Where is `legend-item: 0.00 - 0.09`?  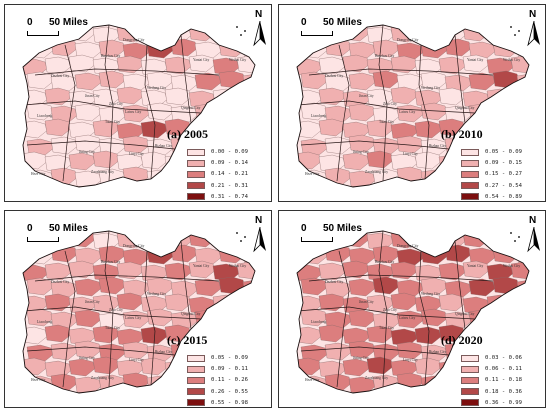 legend-item: 0.00 - 0.09 is located at coordinates (228, 152).